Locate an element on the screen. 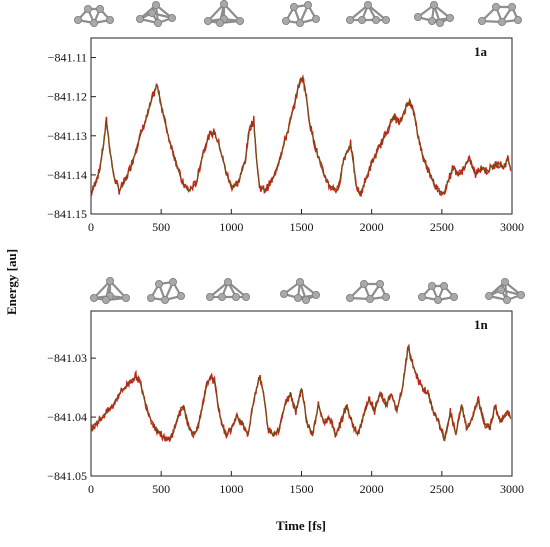 This screenshot has width=550, height=547. molecule-snapshots-bottom is located at coordinates (308, 290).